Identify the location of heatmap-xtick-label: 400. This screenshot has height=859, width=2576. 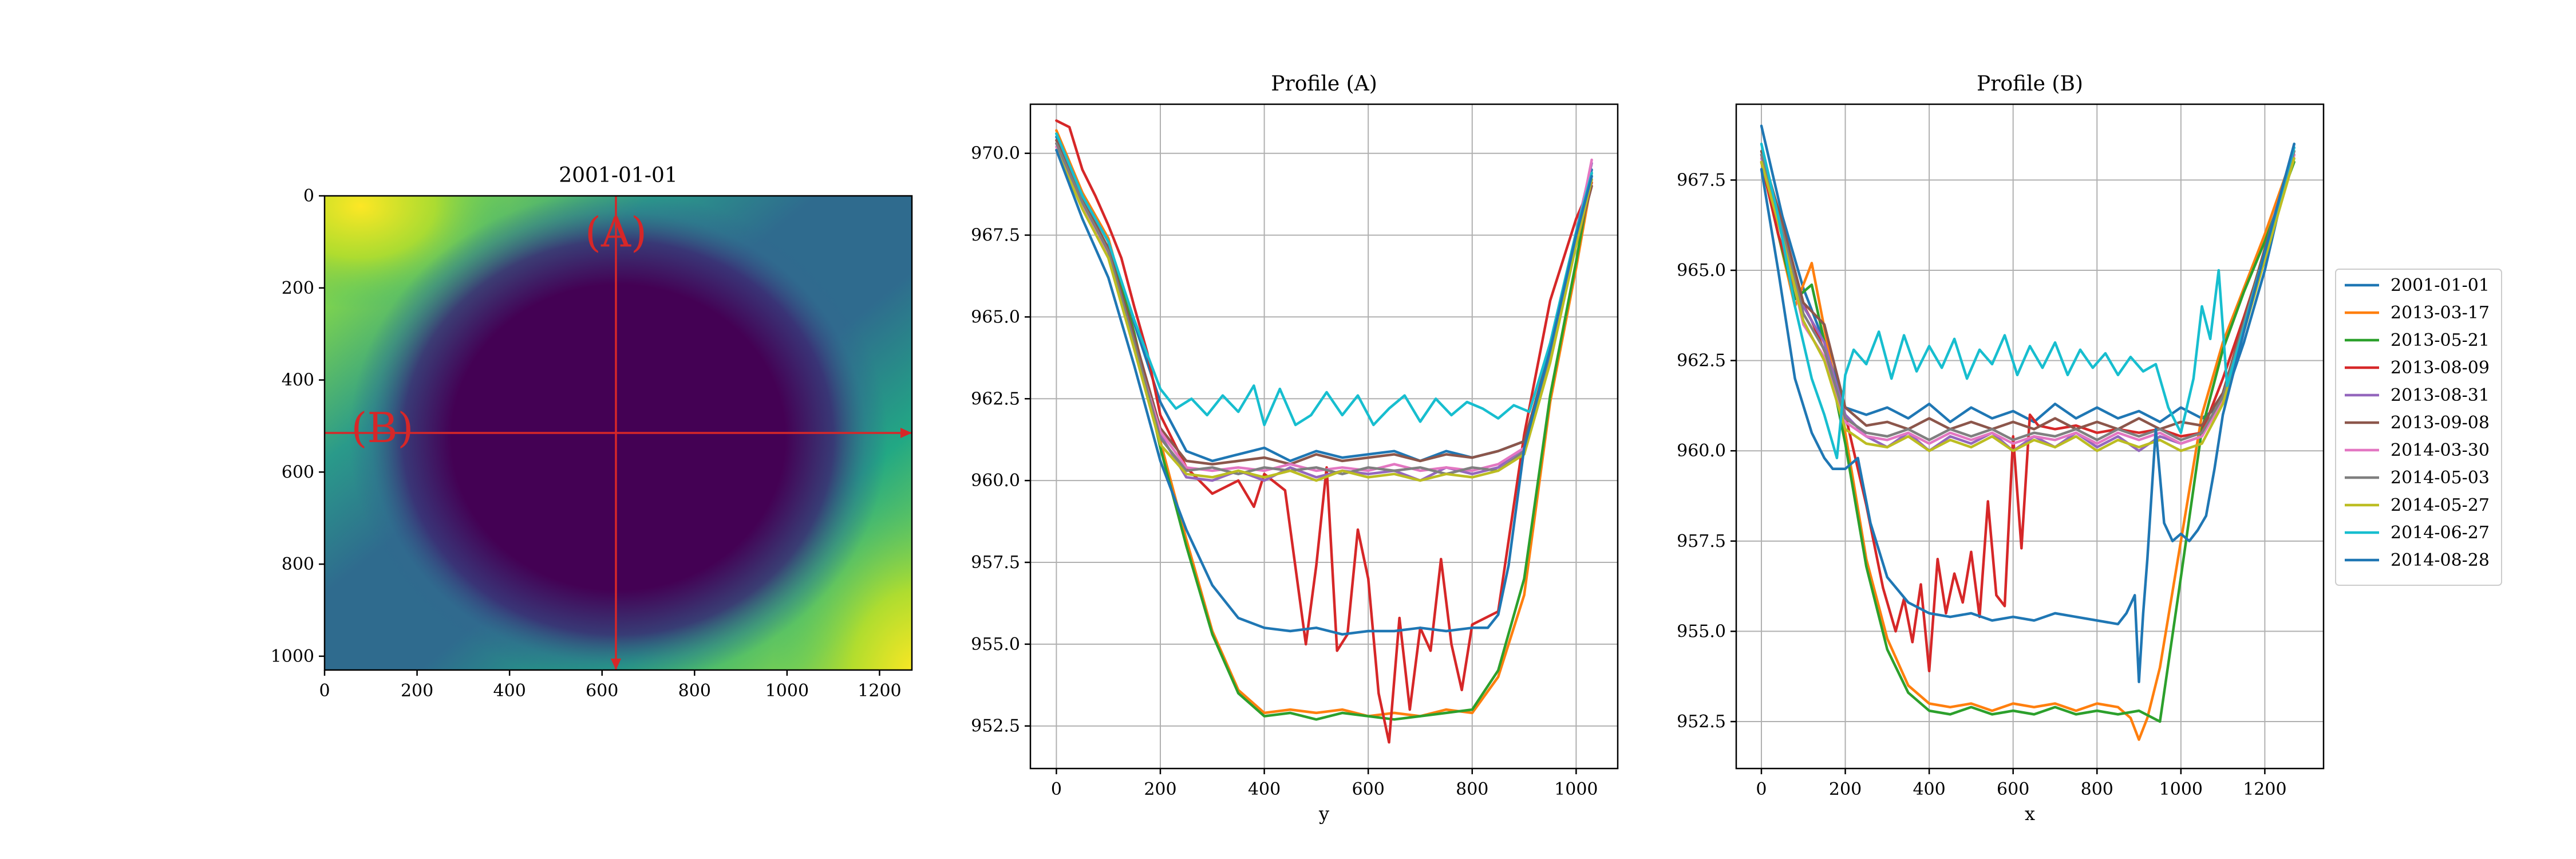
(509, 691).